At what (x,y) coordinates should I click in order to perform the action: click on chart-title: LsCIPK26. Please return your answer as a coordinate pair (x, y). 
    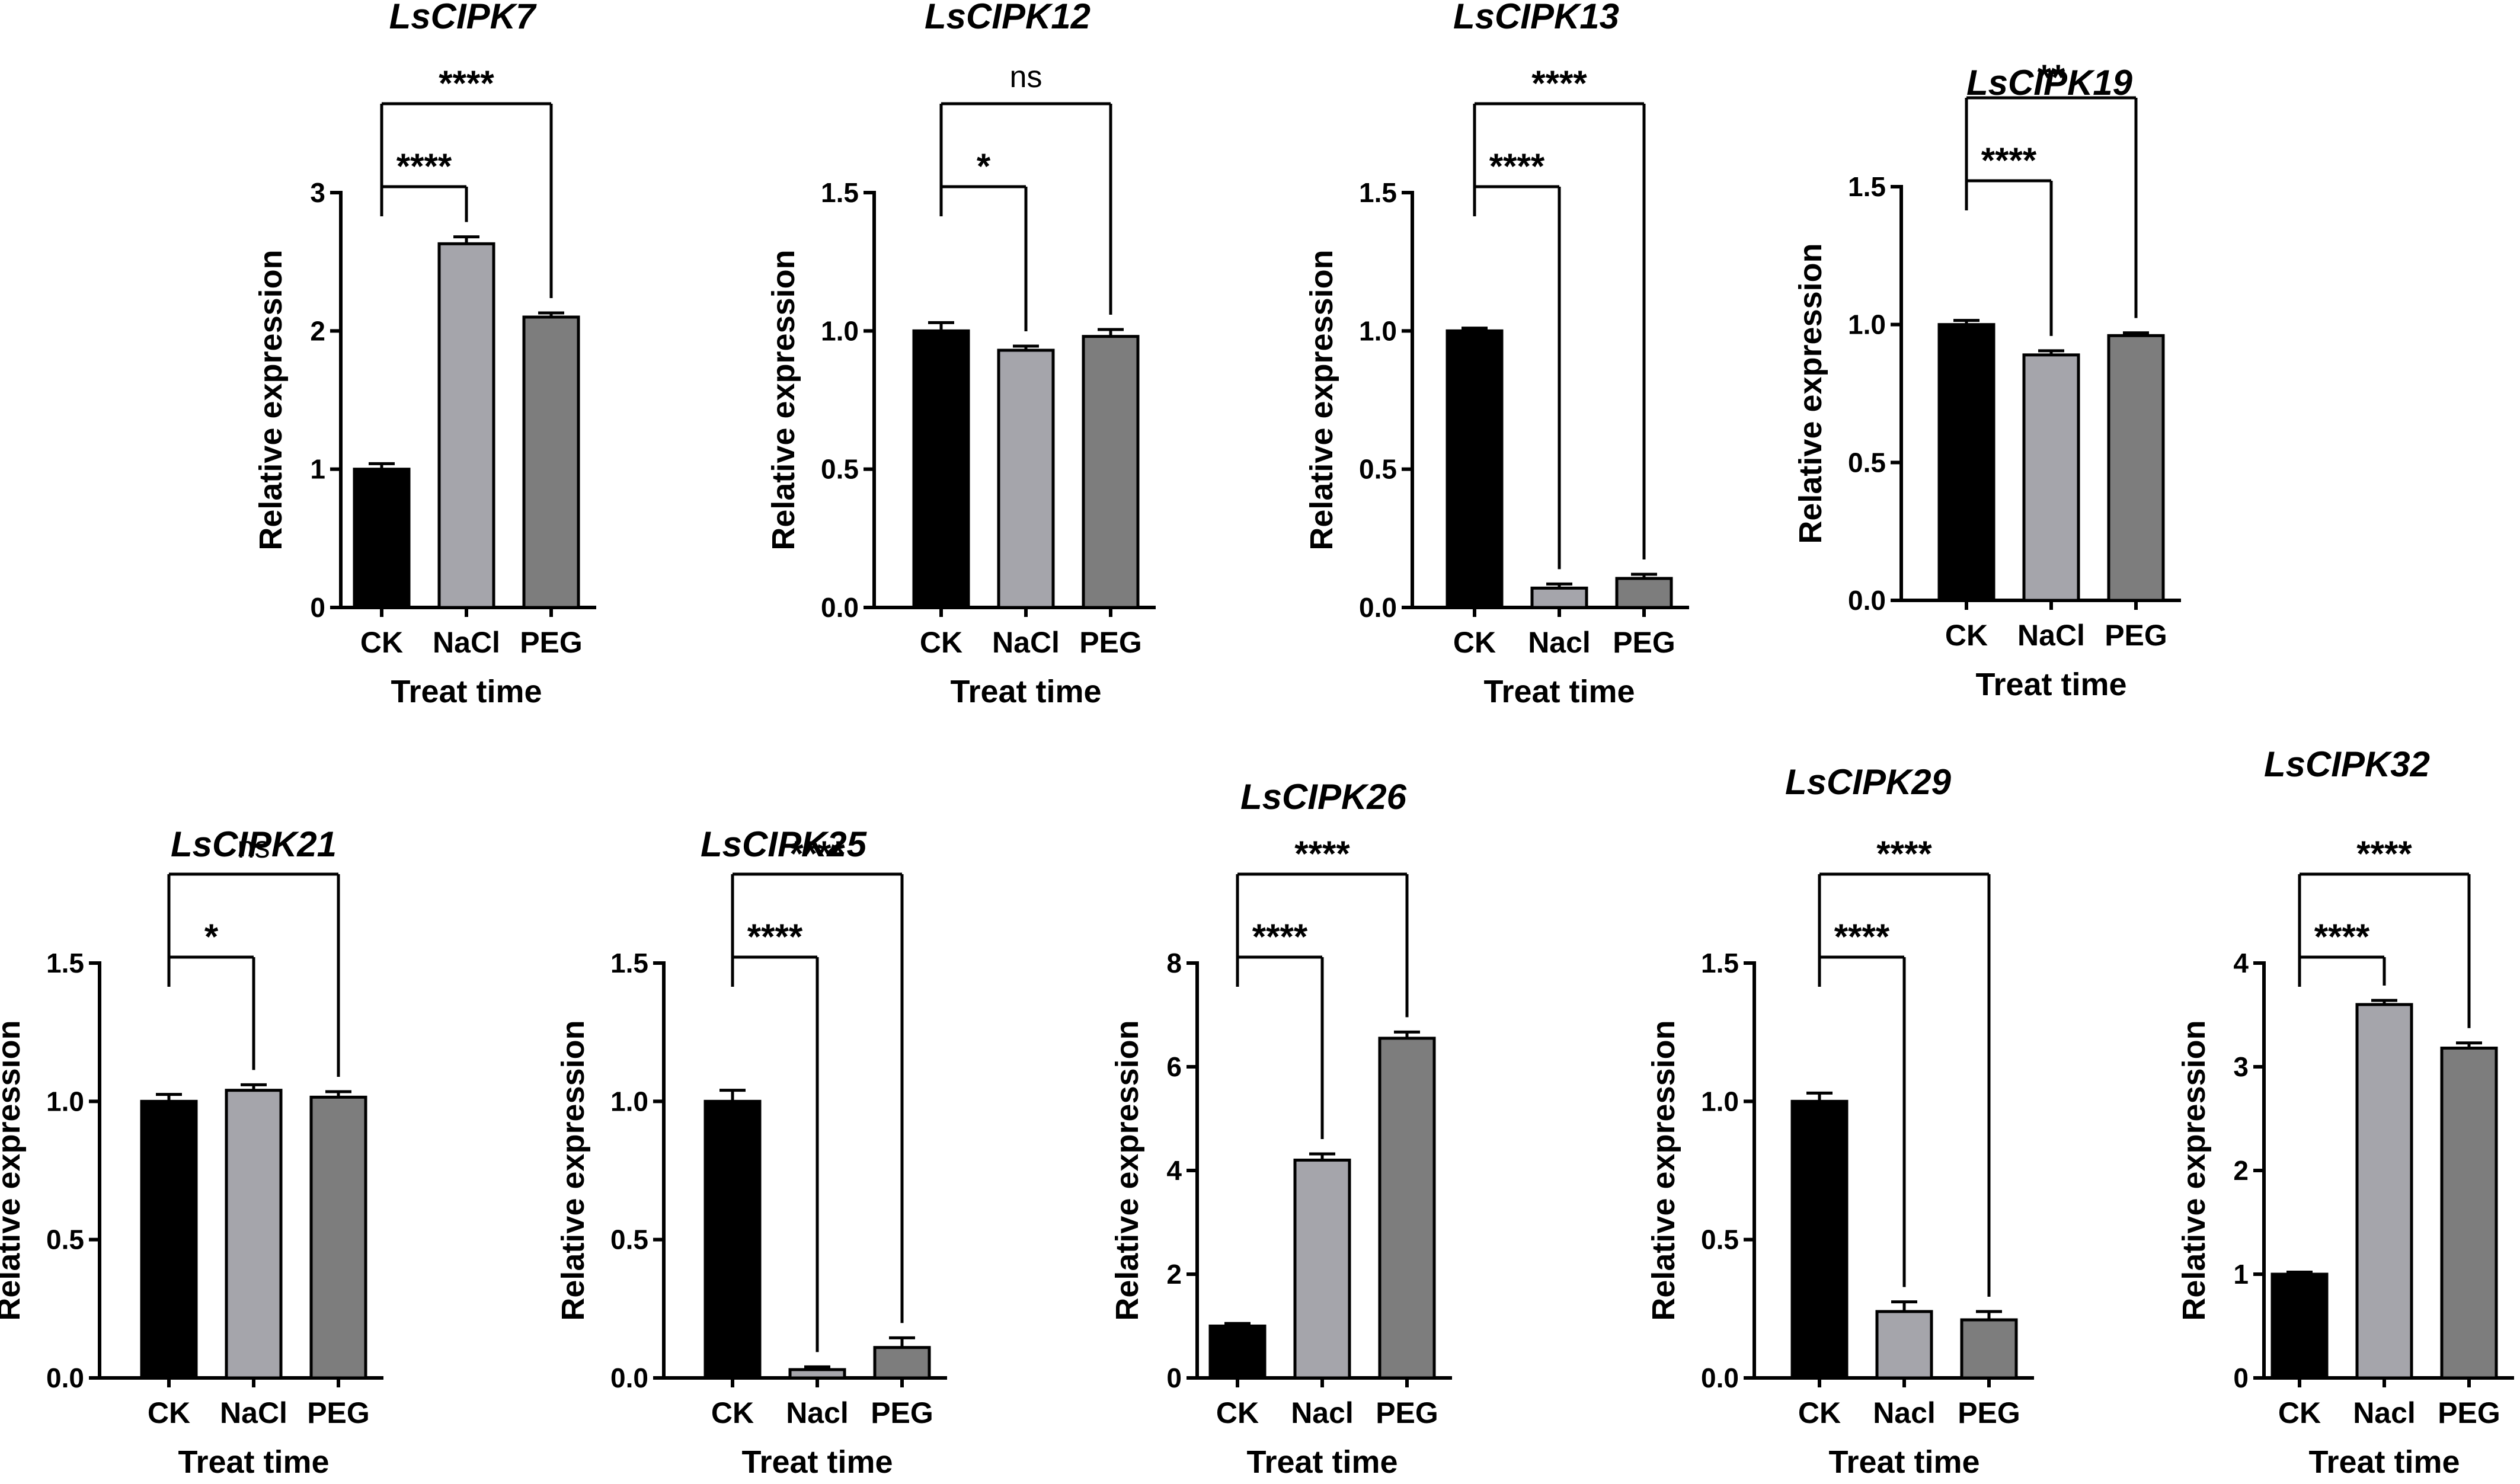
    Looking at the image, I should click on (1324, 797).